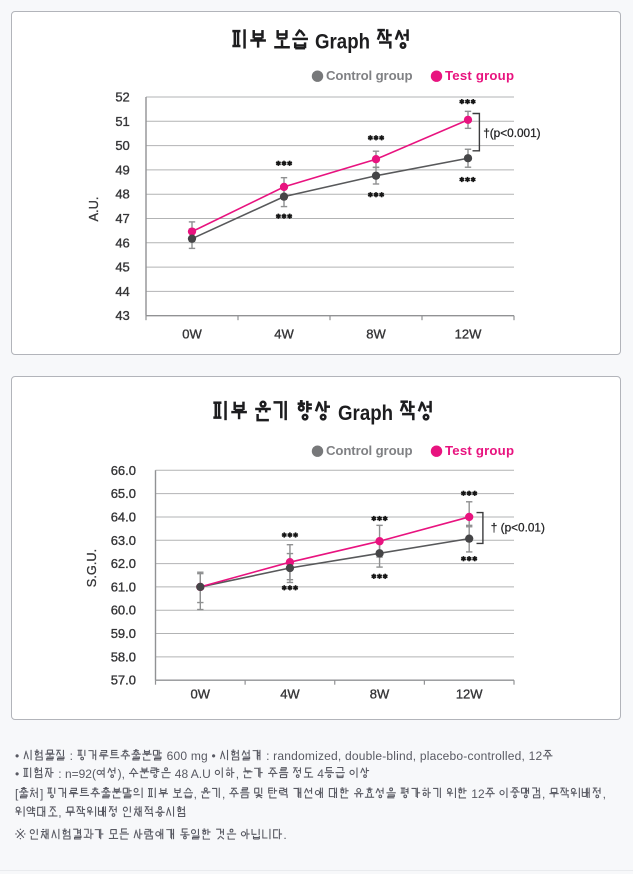  I want to click on svg-text: 64.0, so click(123, 516).